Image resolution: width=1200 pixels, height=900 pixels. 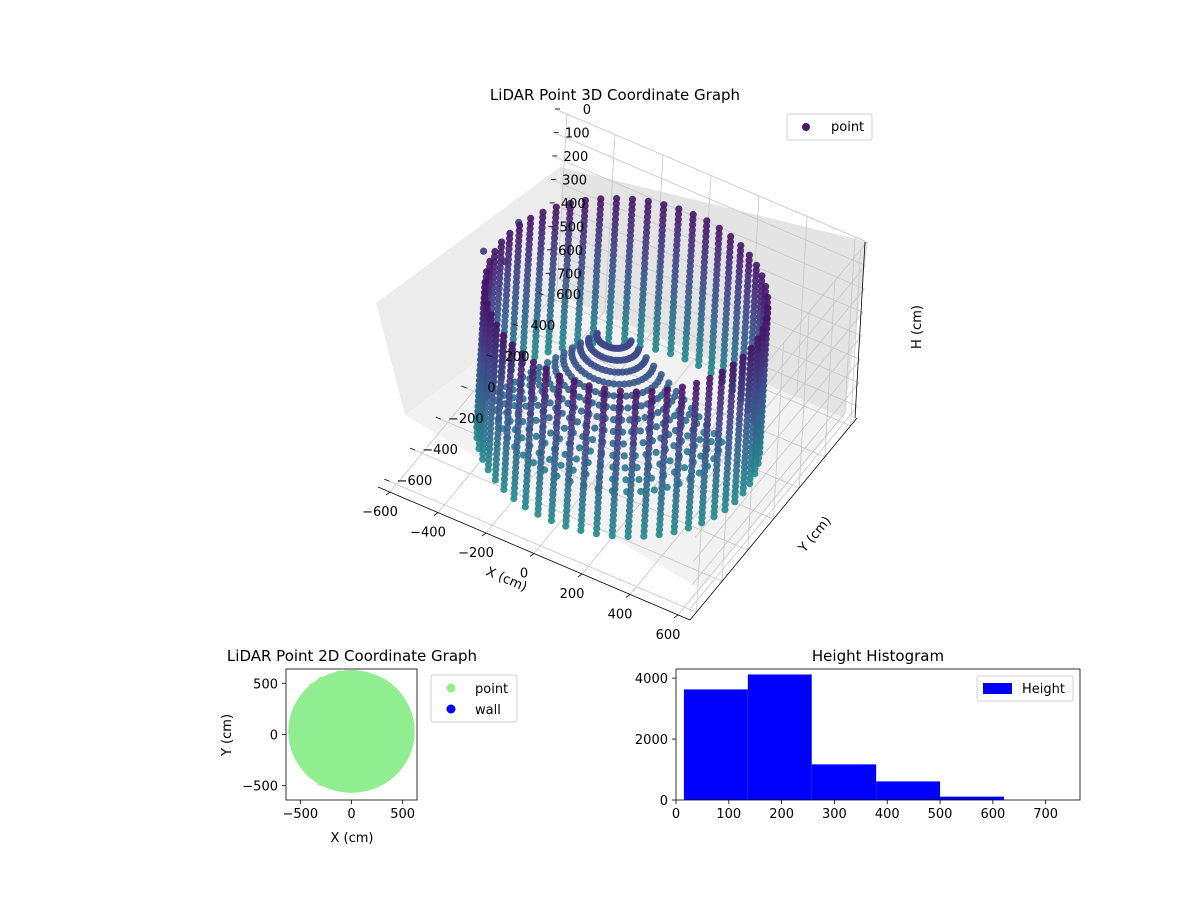 I want to click on ticks-histogram: 0 100 200 300 400 500 600 700 0 2000 4000, so click(x=846, y=747).